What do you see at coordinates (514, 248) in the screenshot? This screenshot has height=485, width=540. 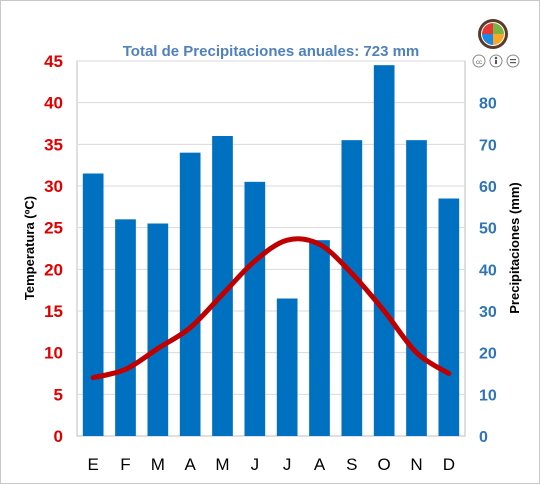 I see `right-axis-title: Precipitaciones (mm)` at bounding box center [514, 248].